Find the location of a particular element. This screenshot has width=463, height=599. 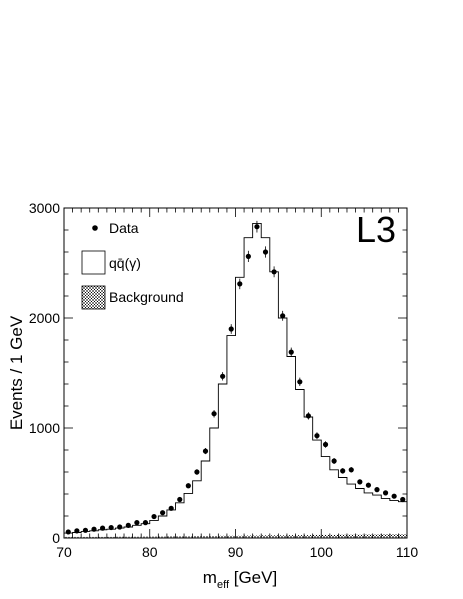

y-tick-label: 3000 is located at coordinates (44, 208).